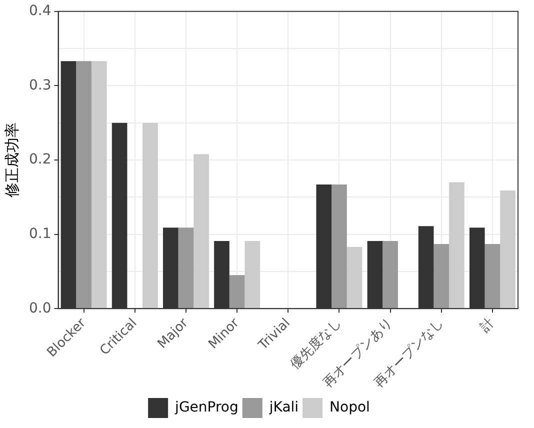 This screenshot has width=534, height=428. What do you see at coordinates (350, 408) in the screenshot?
I see `legend-label: Nopol` at bounding box center [350, 408].